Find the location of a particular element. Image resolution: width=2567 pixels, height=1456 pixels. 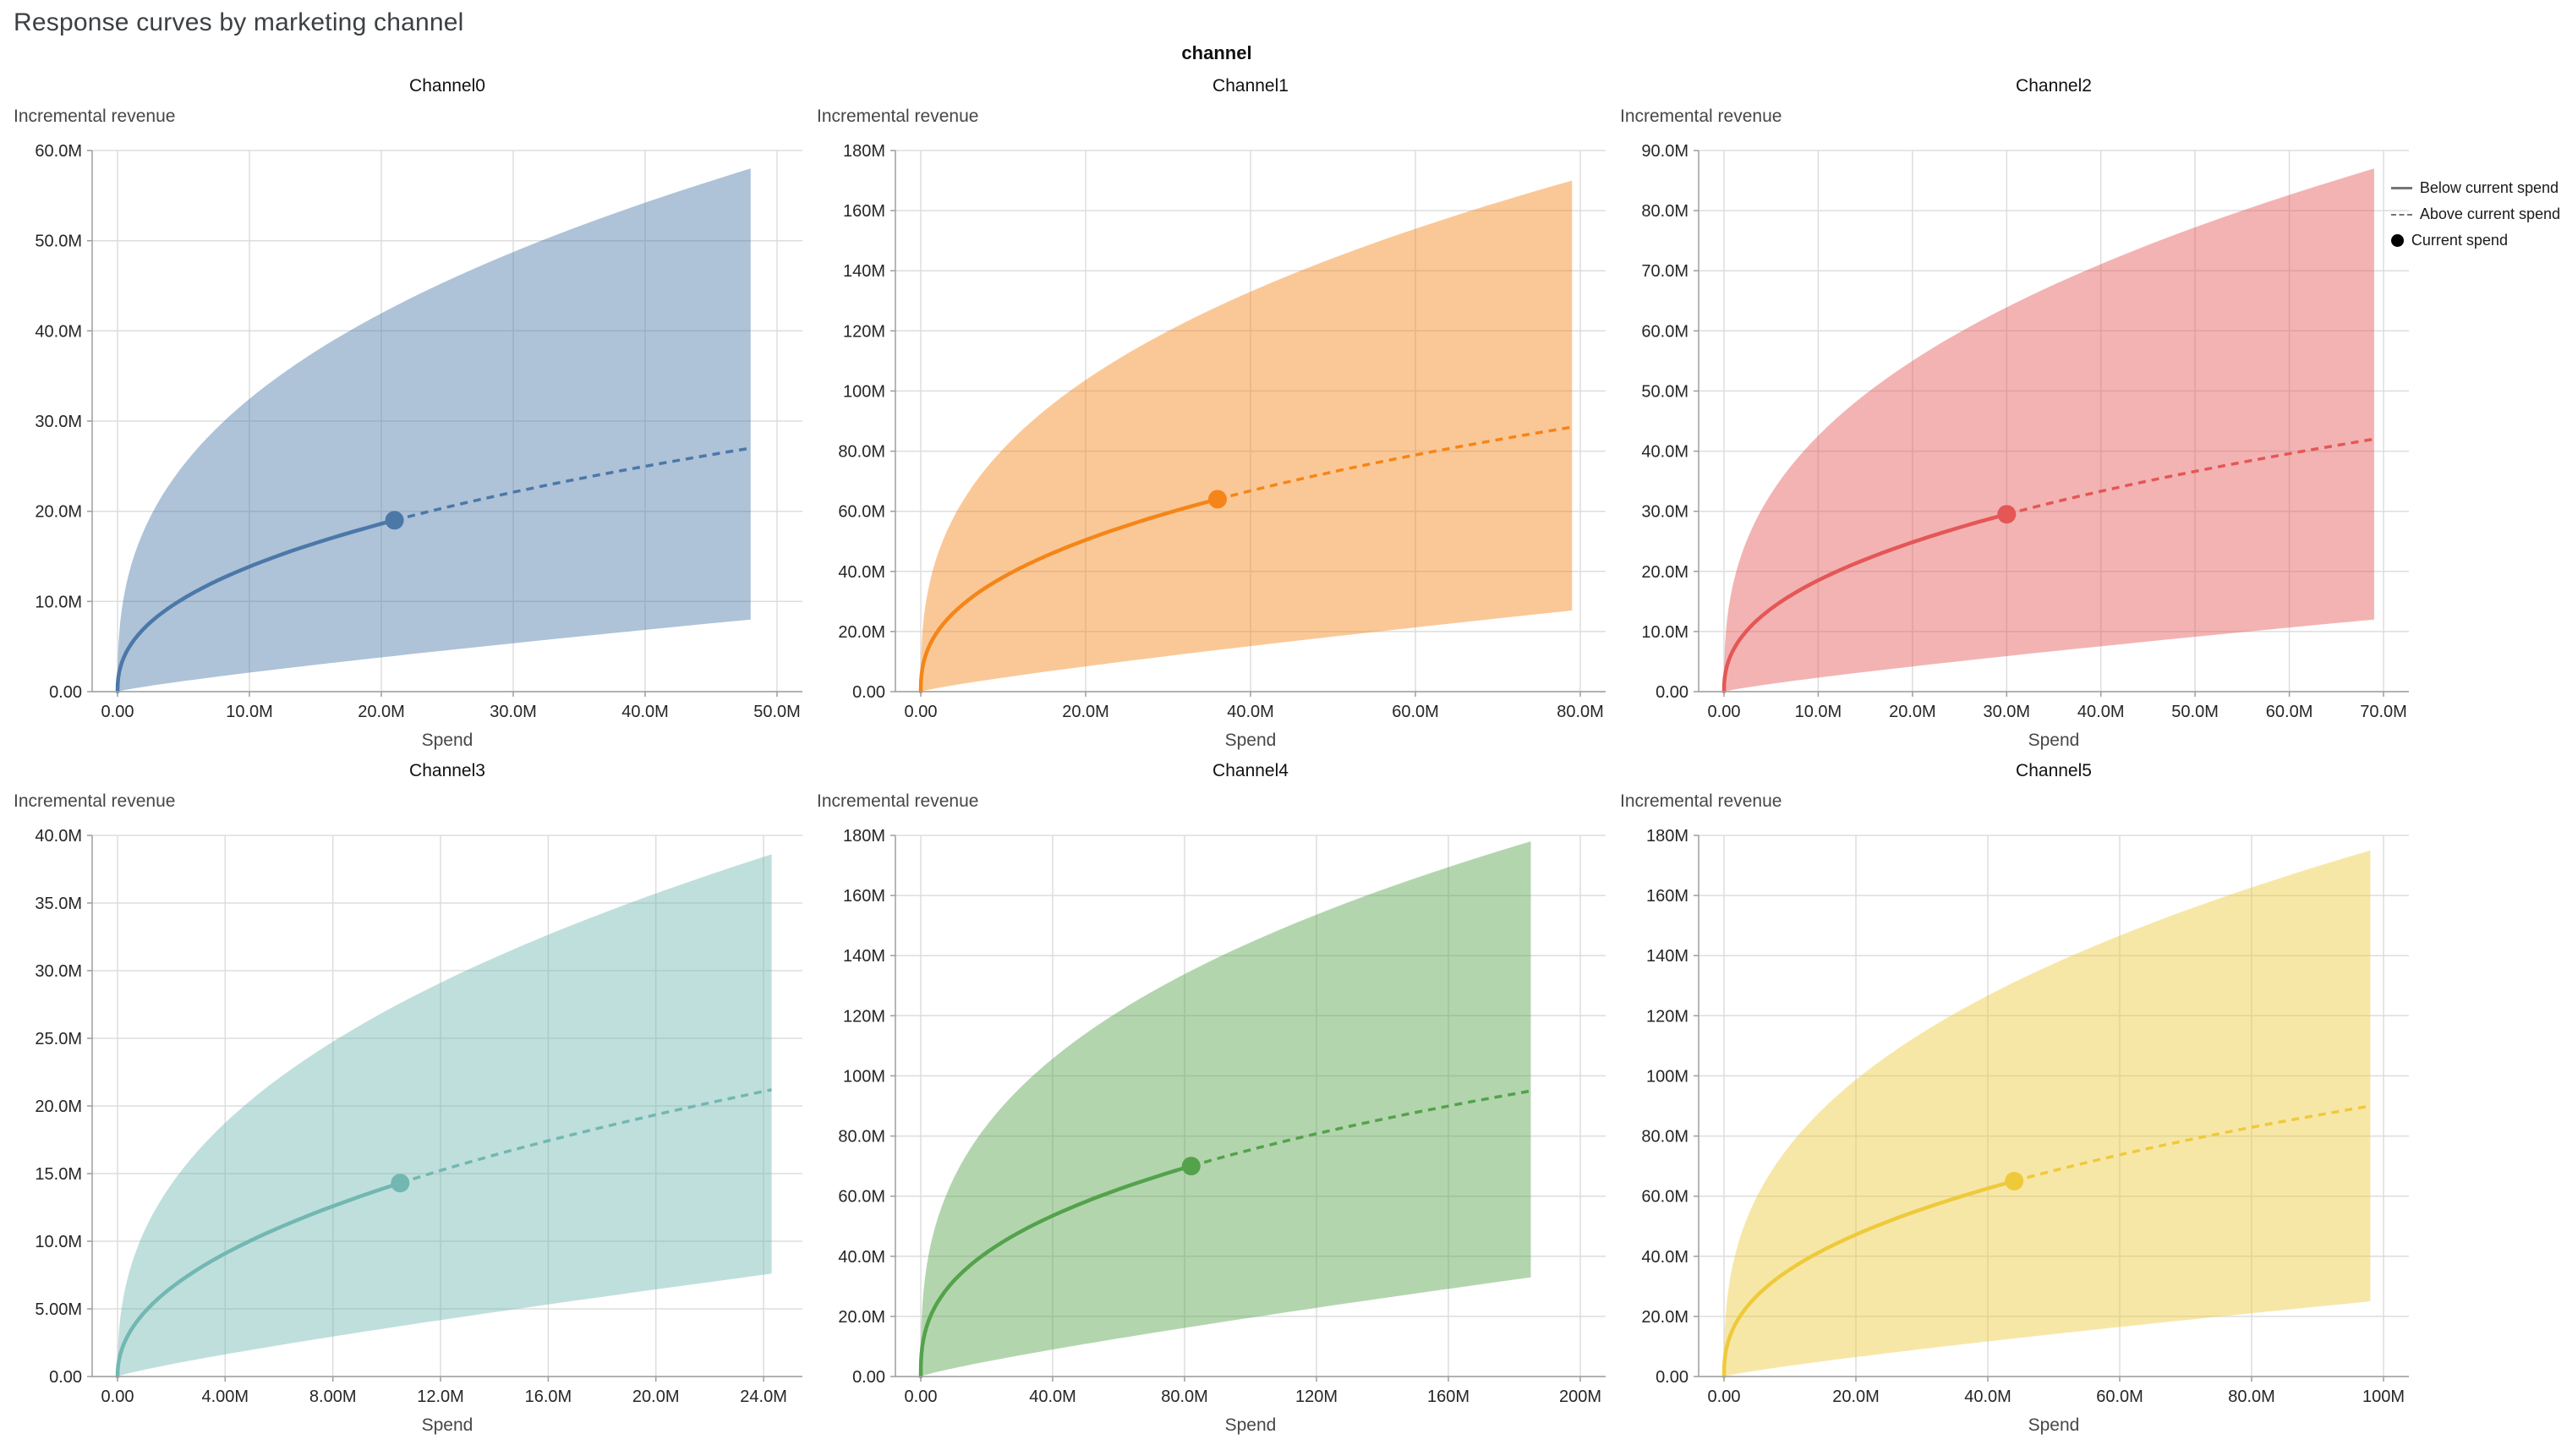

subplot-title: Channel1 is located at coordinates (1250, 86).